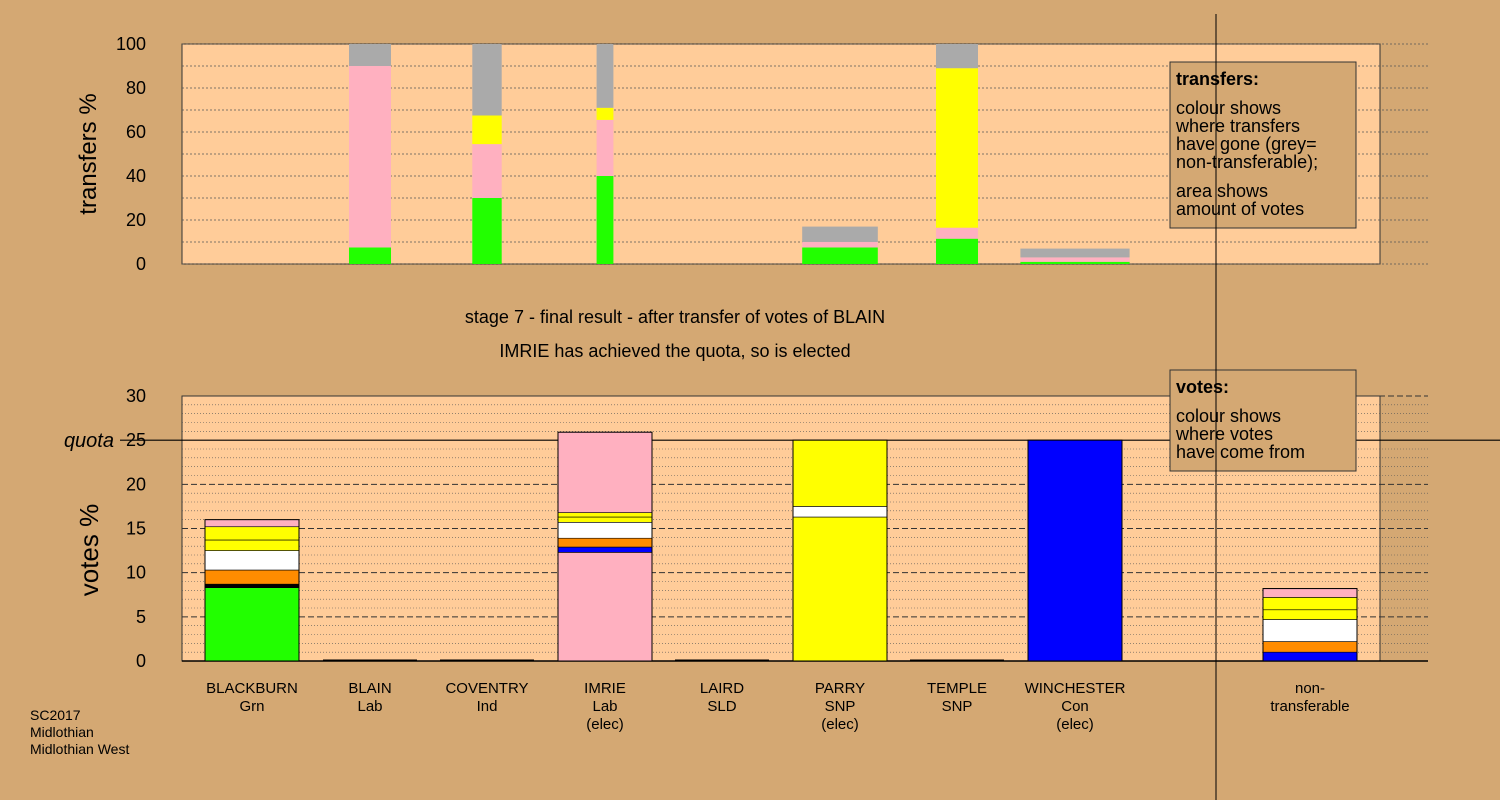 This screenshot has width=1500, height=800. Describe the element at coordinates (1240, 209) in the screenshot. I see `transfers-legend-line: amount of votes` at that location.